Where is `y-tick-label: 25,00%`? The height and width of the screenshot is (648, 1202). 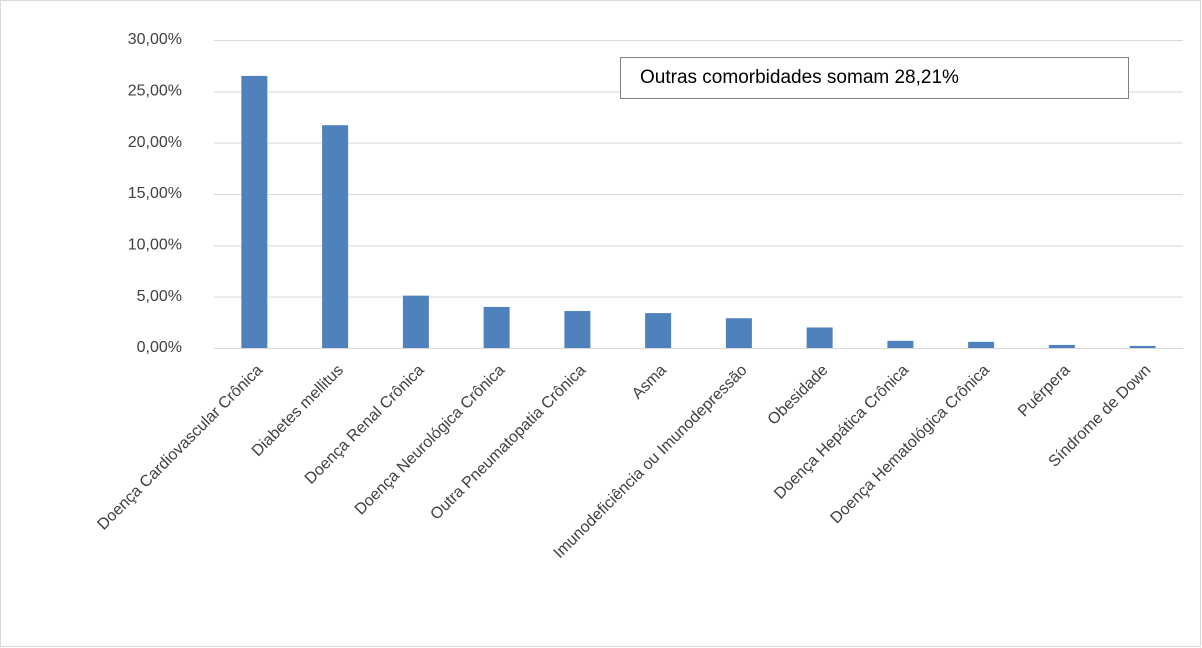
y-tick-label: 25,00% is located at coordinates (155, 91).